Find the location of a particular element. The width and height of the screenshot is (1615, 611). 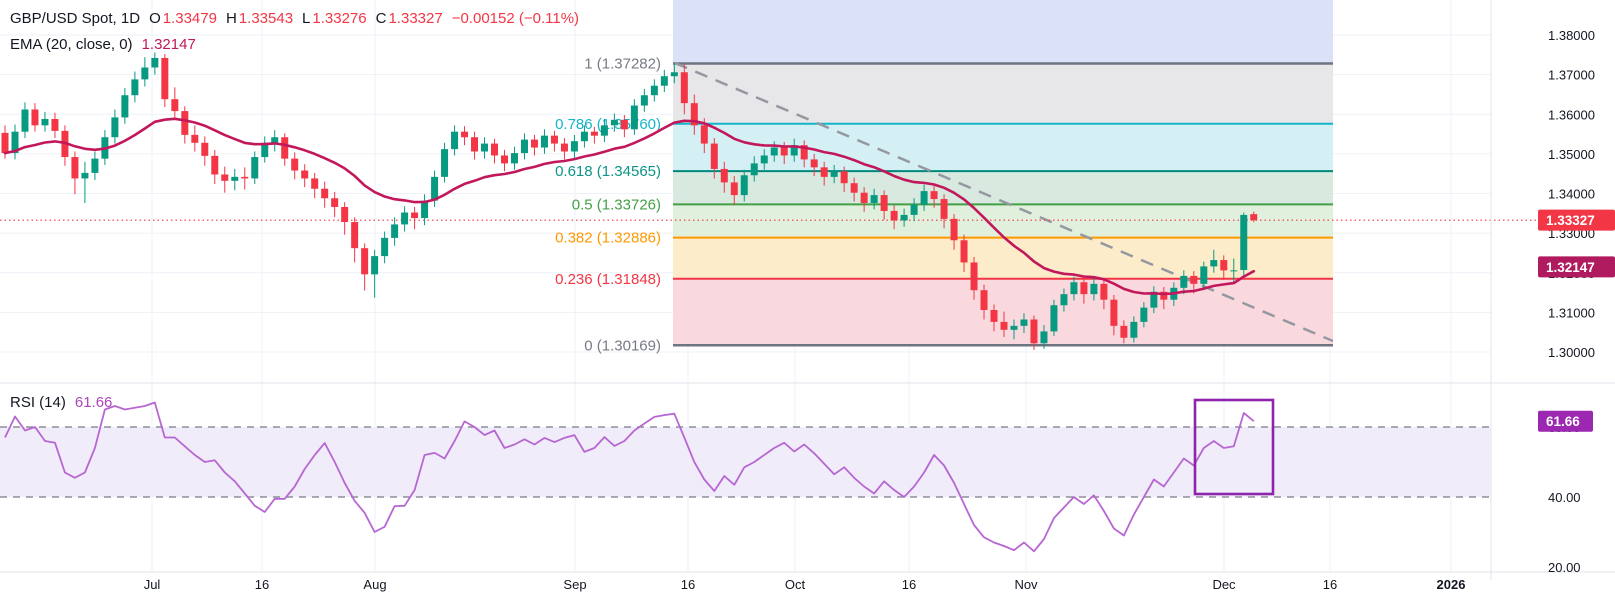

fib-level-label: 0.618 (1.34565) is located at coordinates (608, 171).